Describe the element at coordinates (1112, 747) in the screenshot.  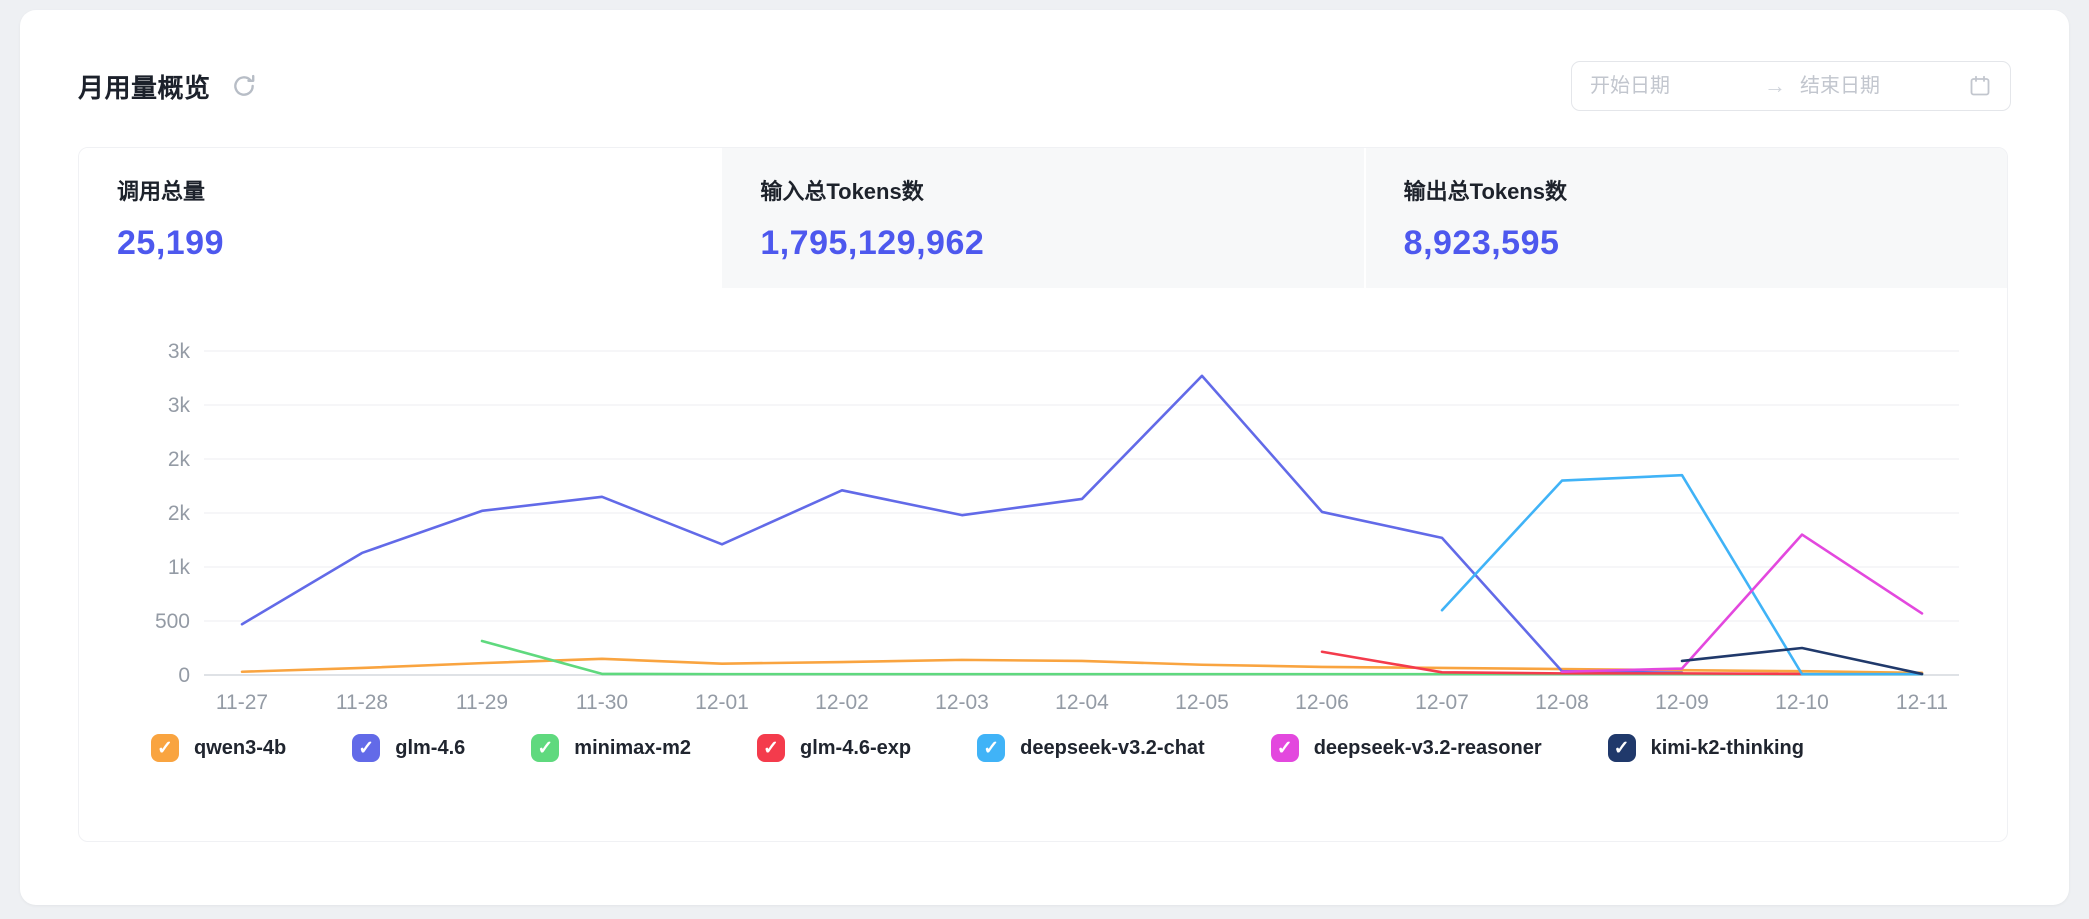
I see `legend-label: deepseek-v3.2-chat` at that location.